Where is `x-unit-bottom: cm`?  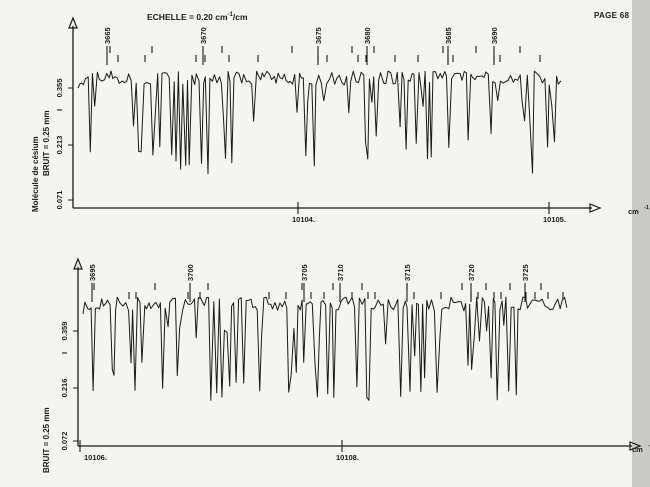
x-unit-bottom: cm is located at coordinates (637, 449).